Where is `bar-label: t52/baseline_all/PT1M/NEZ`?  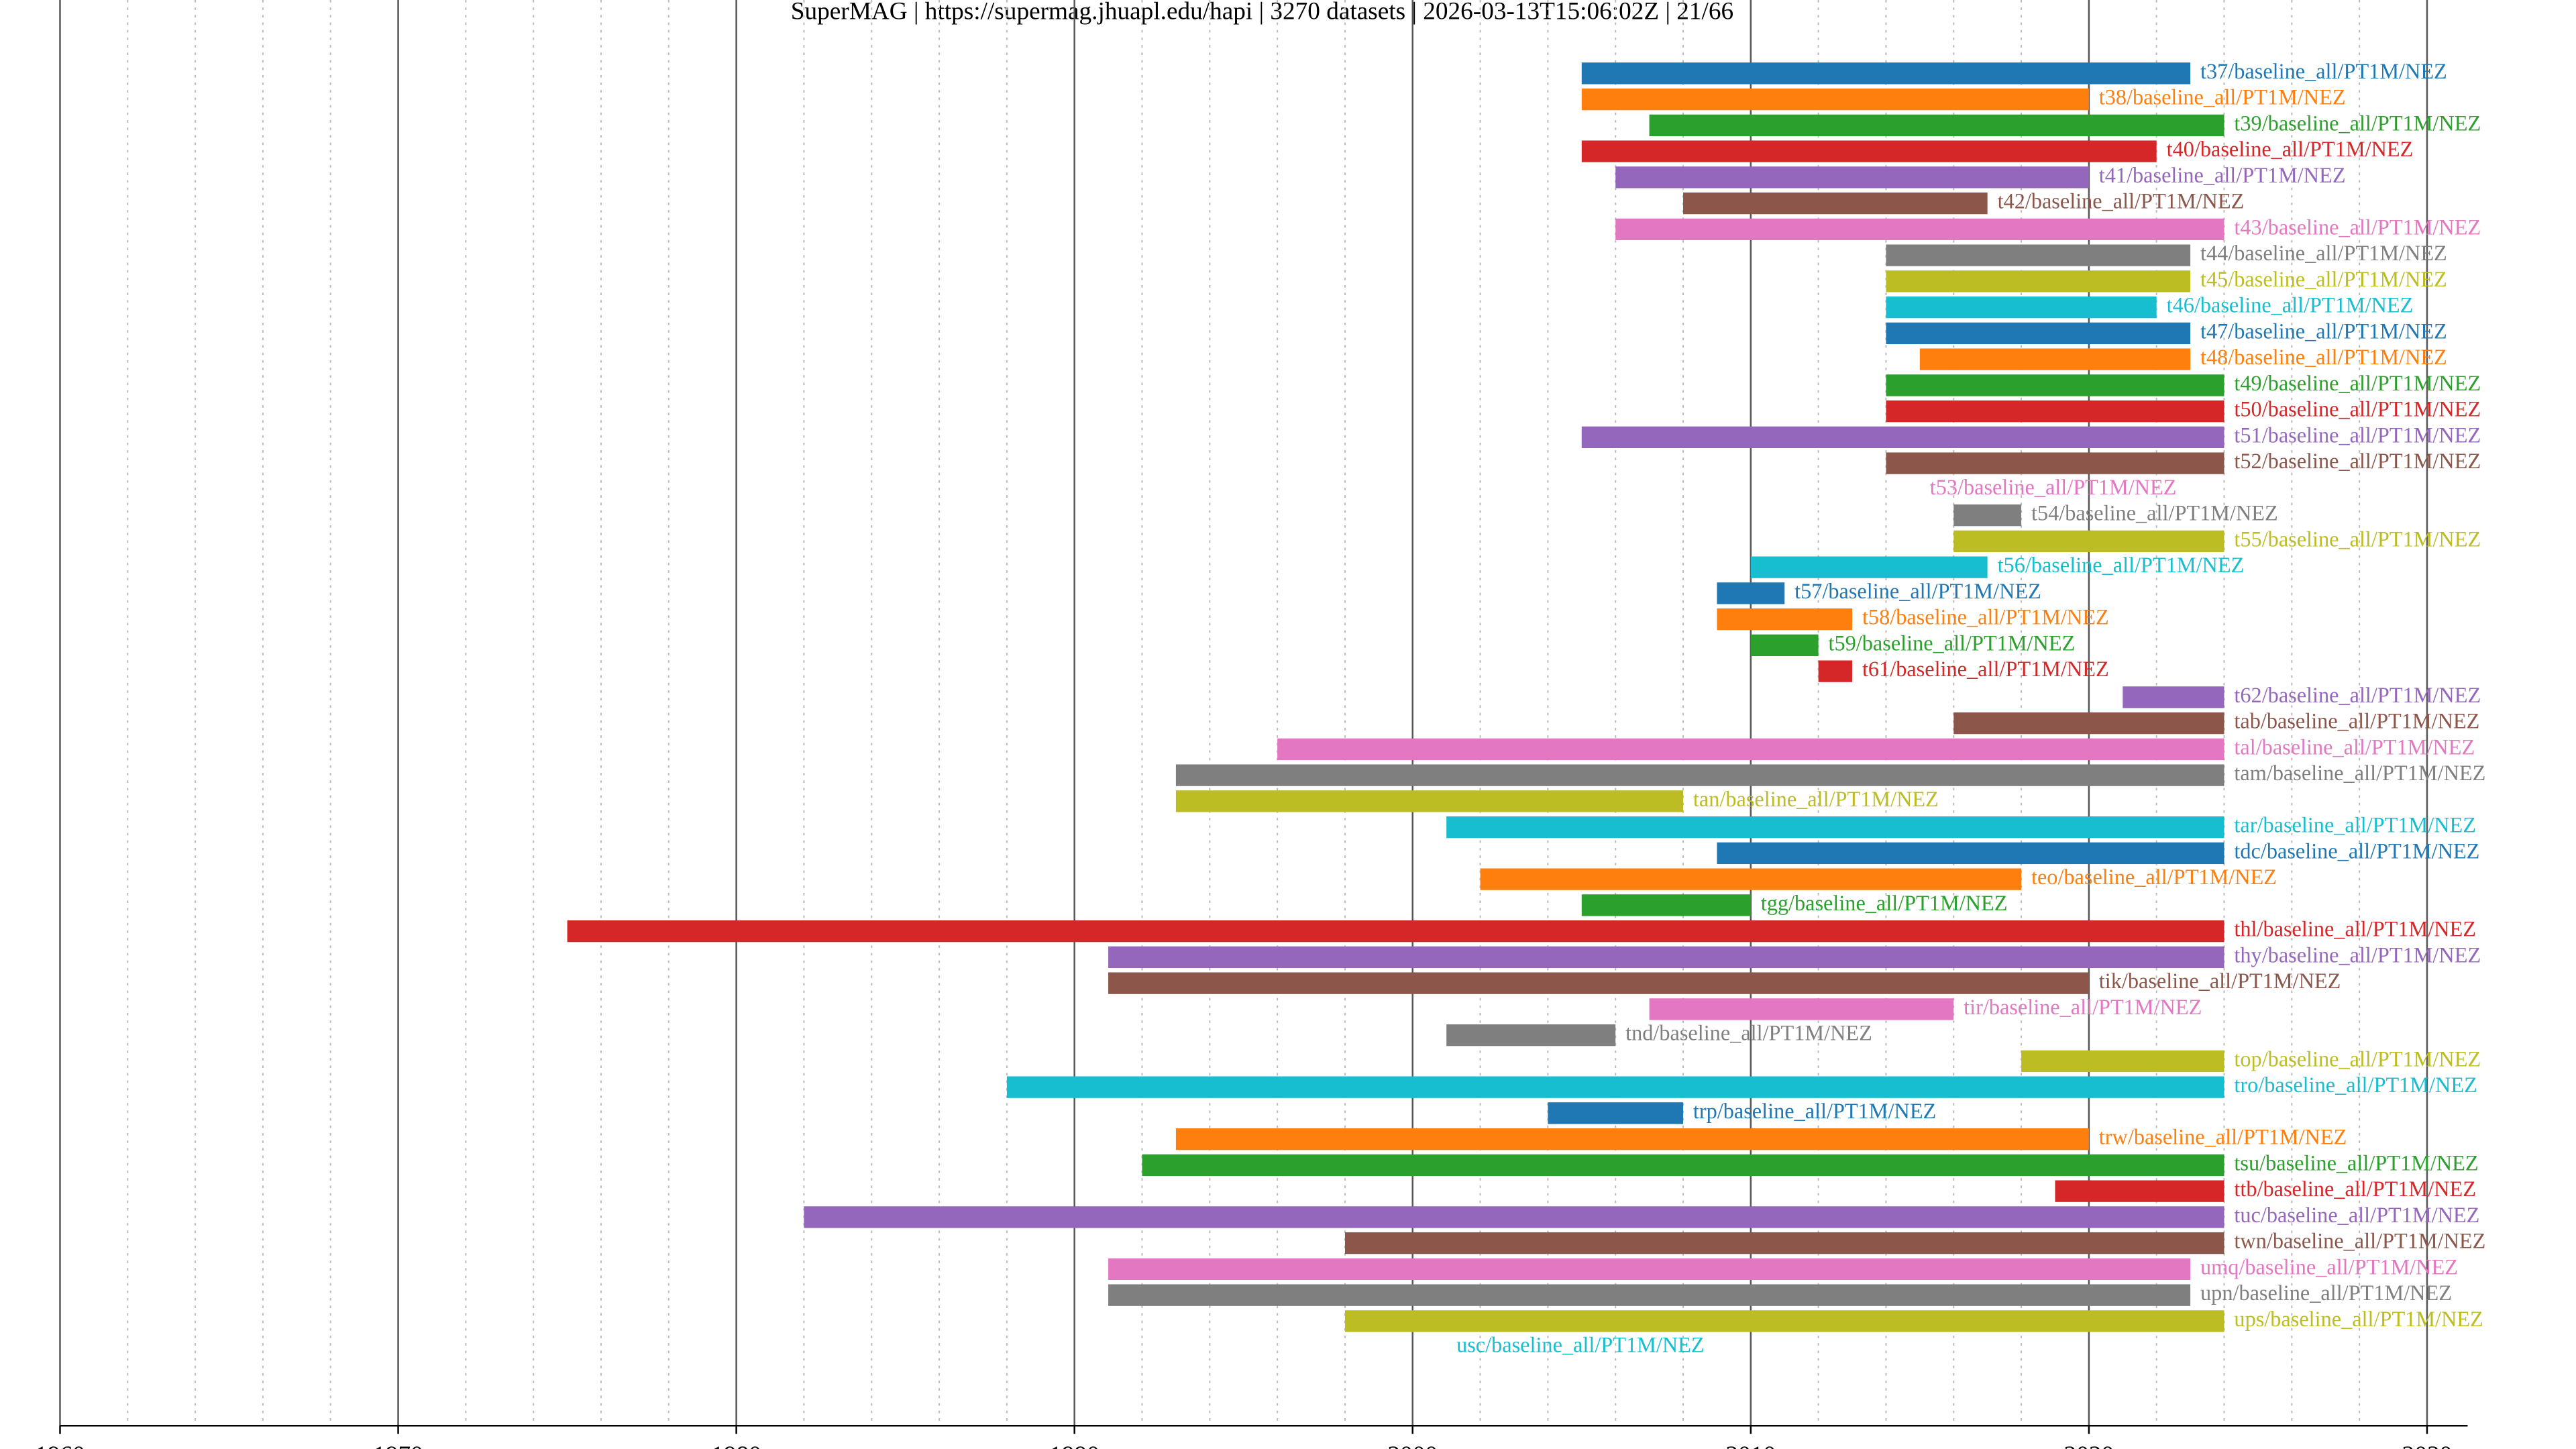 bar-label: t52/baseline_all/PT1M/NEZ is located at coordinates (2357, 461).